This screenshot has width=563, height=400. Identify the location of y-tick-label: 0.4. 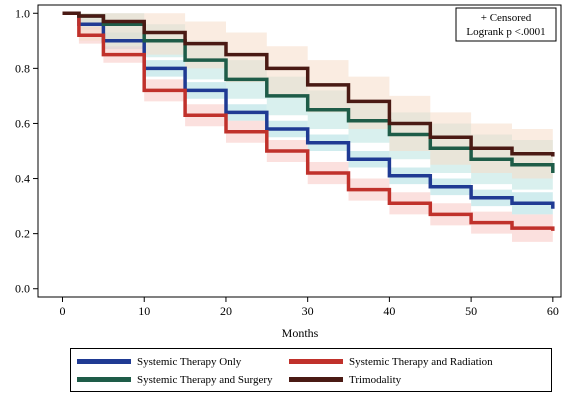
(22, 179).